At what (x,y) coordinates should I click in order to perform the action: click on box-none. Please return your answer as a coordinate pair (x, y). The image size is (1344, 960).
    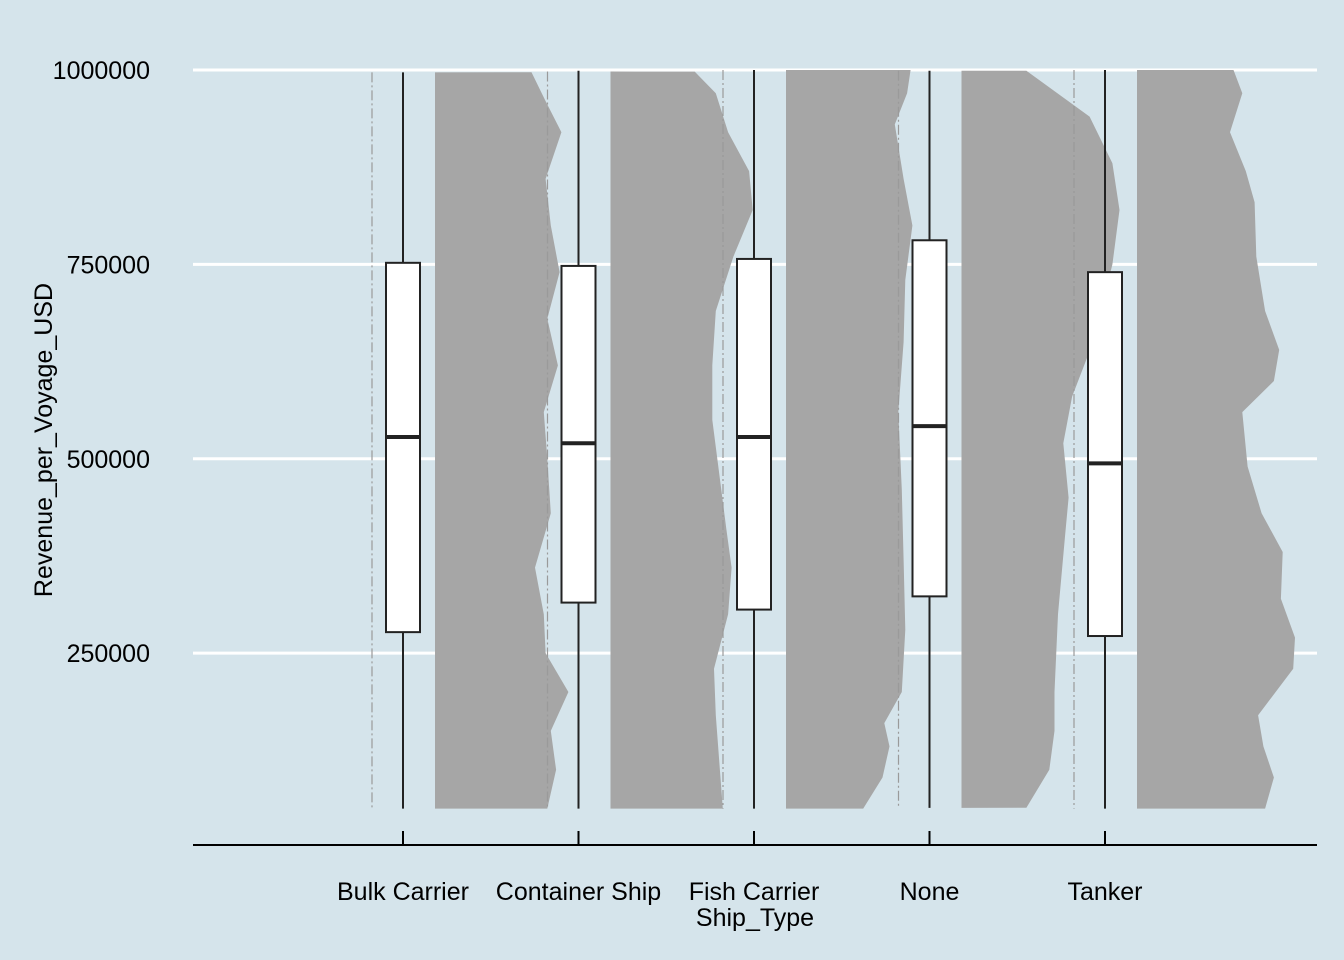
    Looking at the image, I should click on (929, 418).